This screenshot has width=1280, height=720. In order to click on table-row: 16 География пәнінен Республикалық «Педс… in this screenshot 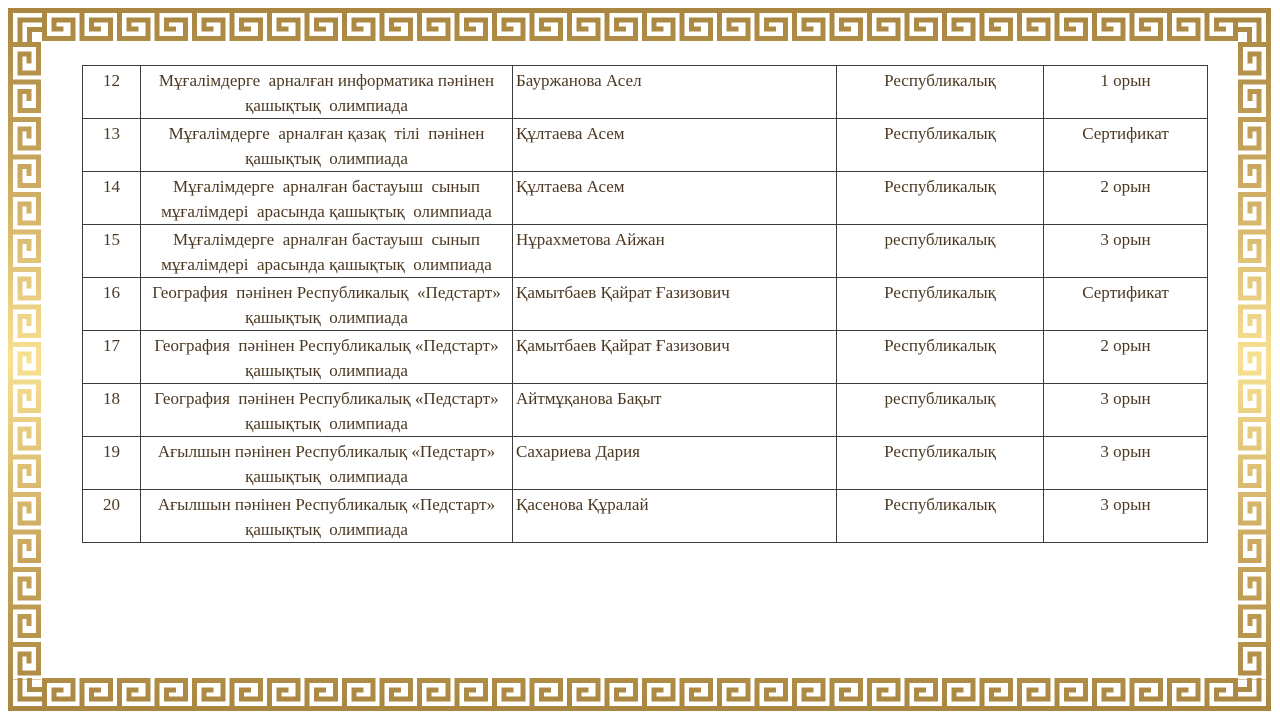, I will do `click(645, 304)`.